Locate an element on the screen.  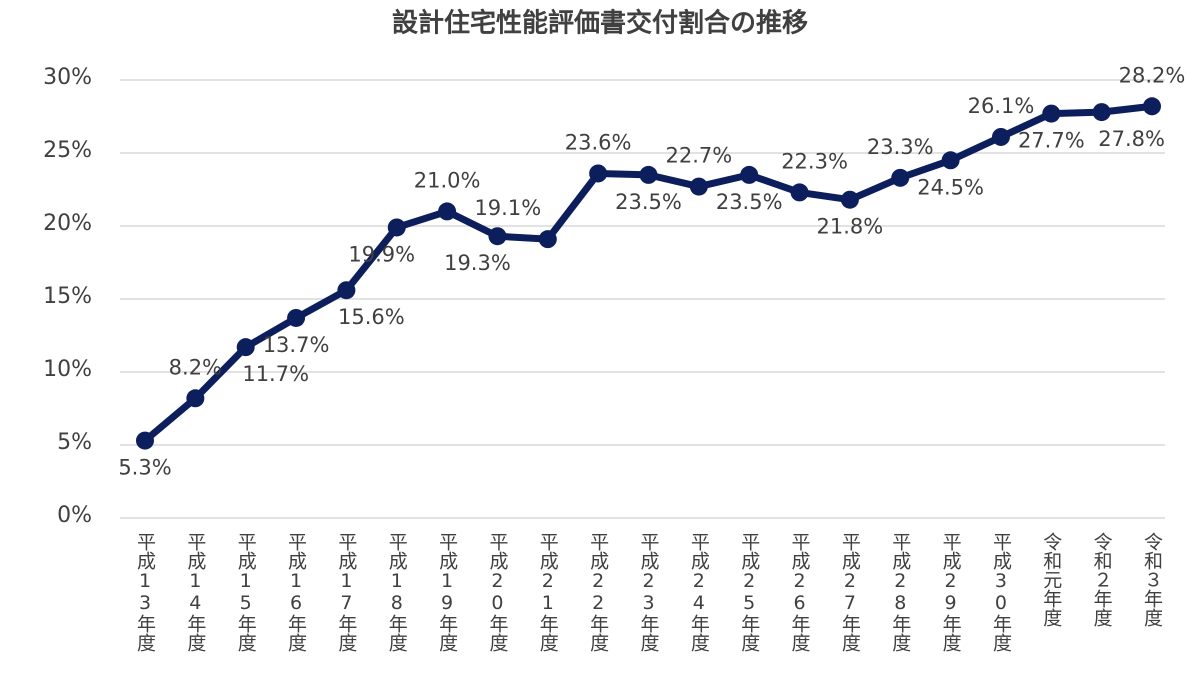
y-tick-label: 10% is located at coordinates (67, 369).